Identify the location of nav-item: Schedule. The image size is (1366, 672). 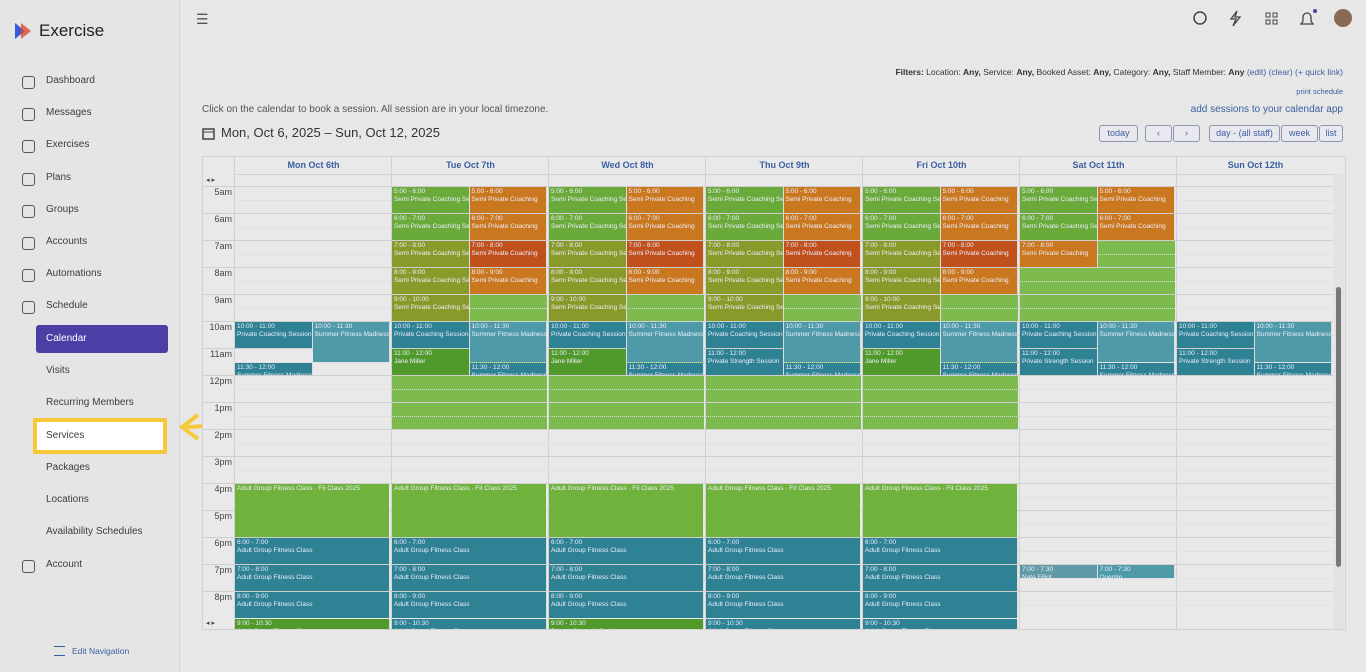
(67, 305).